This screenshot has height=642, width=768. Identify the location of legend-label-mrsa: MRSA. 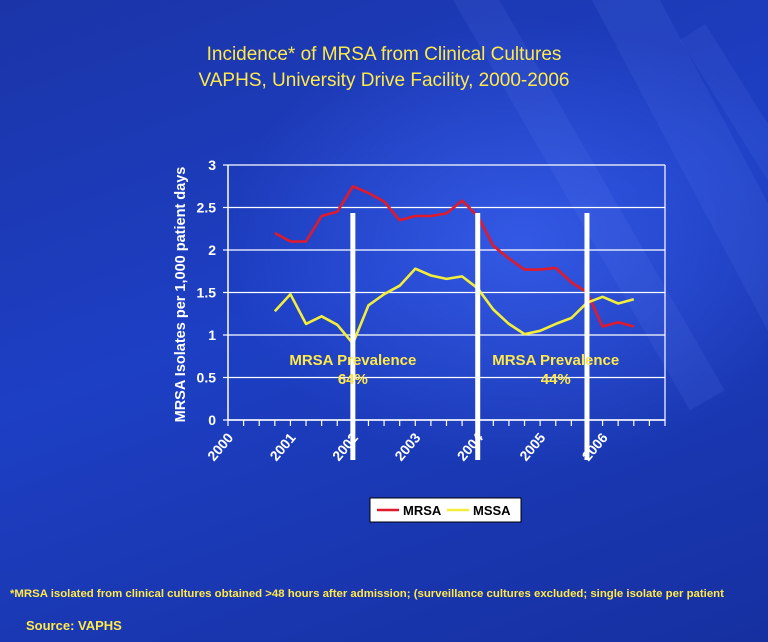
(422, 510).